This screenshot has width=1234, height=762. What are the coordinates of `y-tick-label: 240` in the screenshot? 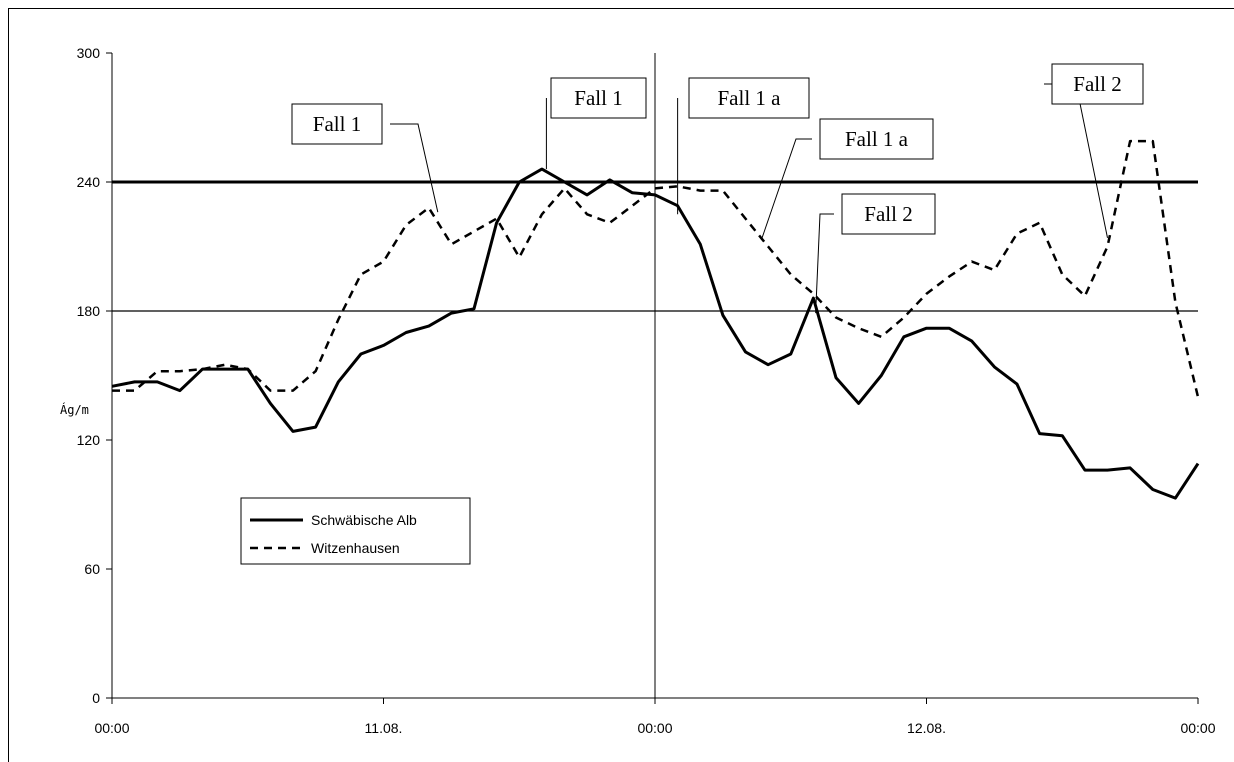 It's located at (89, 182).